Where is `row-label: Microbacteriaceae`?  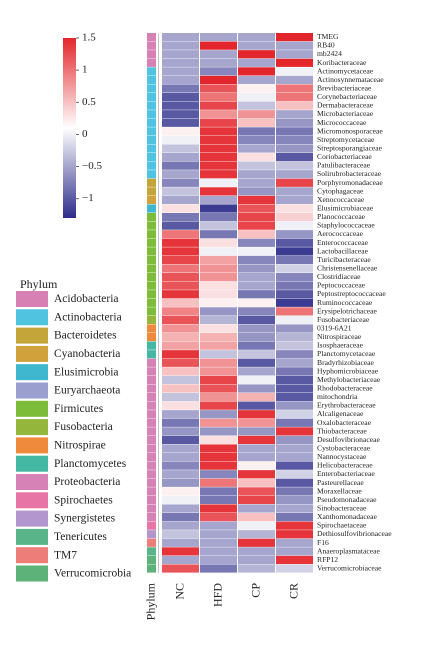
row-label: Microbacteriaceae is located at coordinates (345, 113).